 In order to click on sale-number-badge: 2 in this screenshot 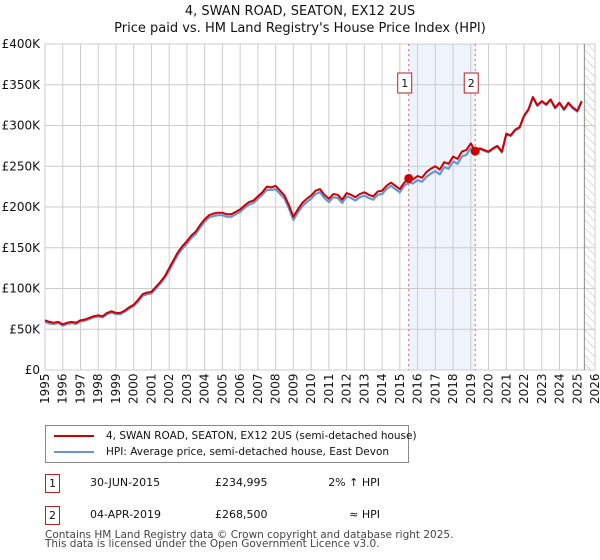, I will do `click(52, 515)`.